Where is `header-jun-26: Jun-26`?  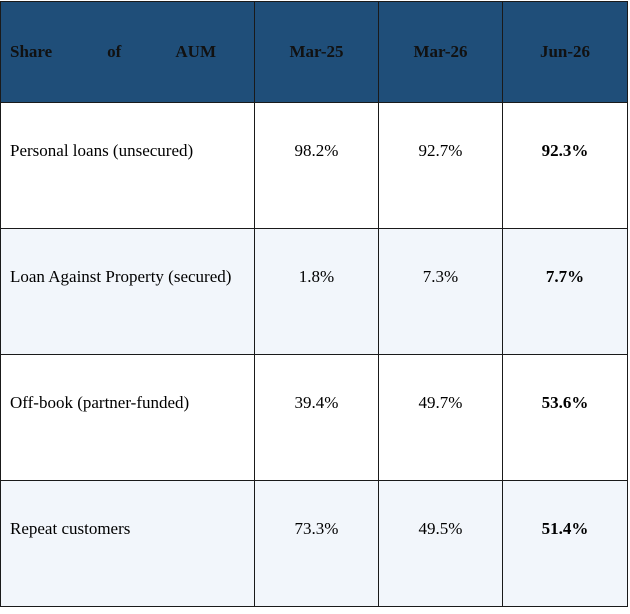
header-jun-26: Jun-26 is located at coordinates (565, 52).